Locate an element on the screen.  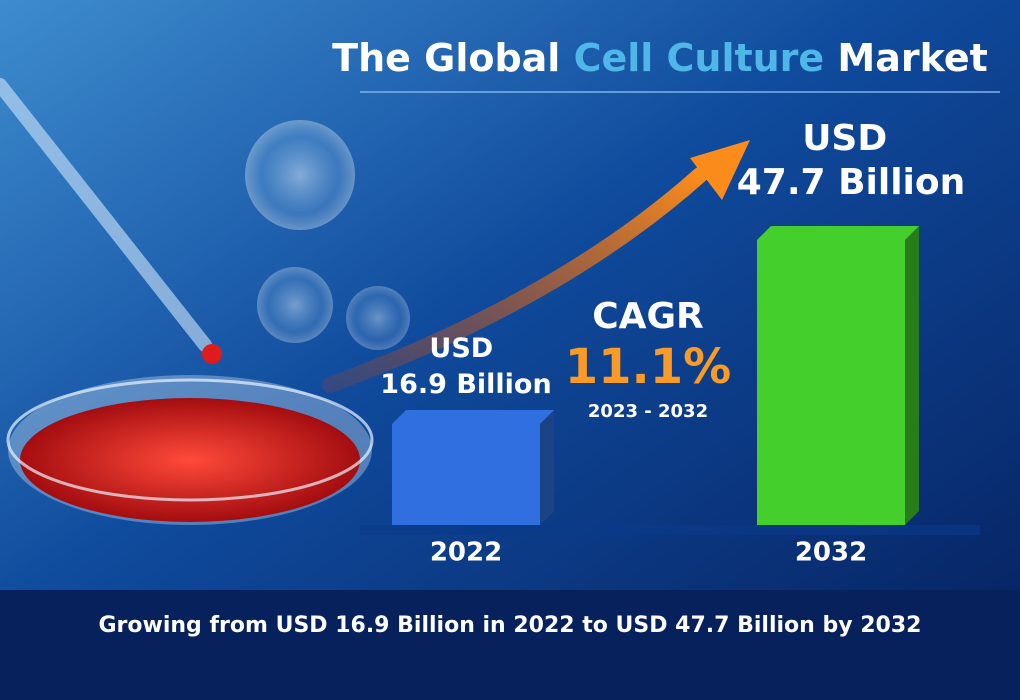
annotation-label: CAGR is located at coordinates (648, 316).